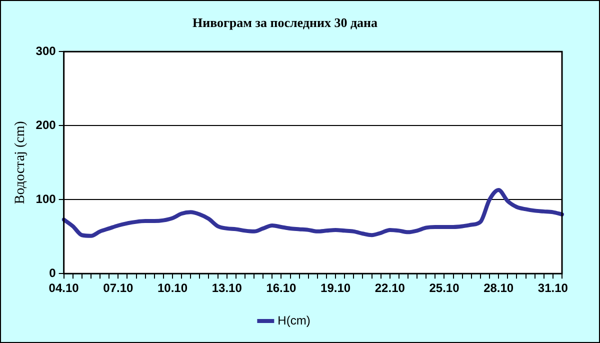 This screenshot has height=343, width=600. What do you see at coordinates (52, 273) in the screenshot?
I see `y-tick-label: 0` at bounding box center [52, 273].